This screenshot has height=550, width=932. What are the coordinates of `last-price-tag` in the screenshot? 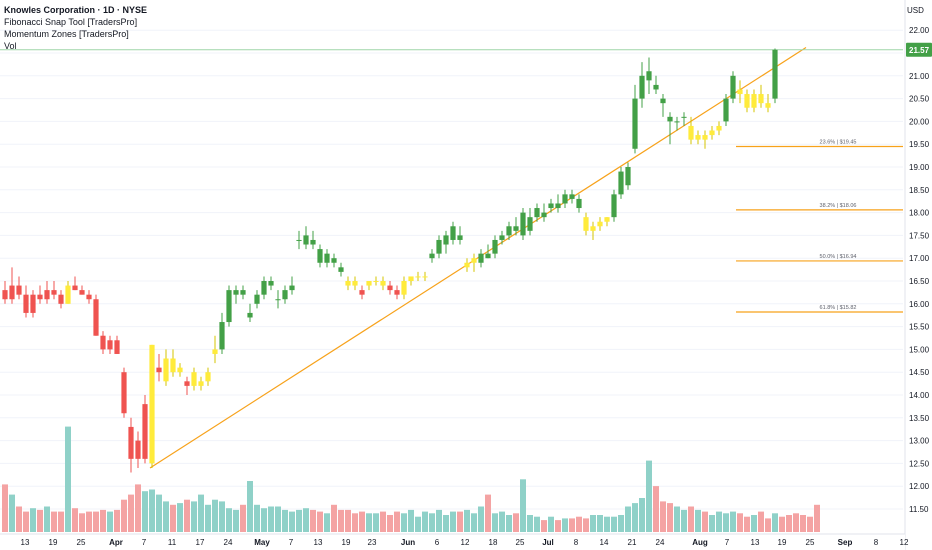 It's located at (919, 49).